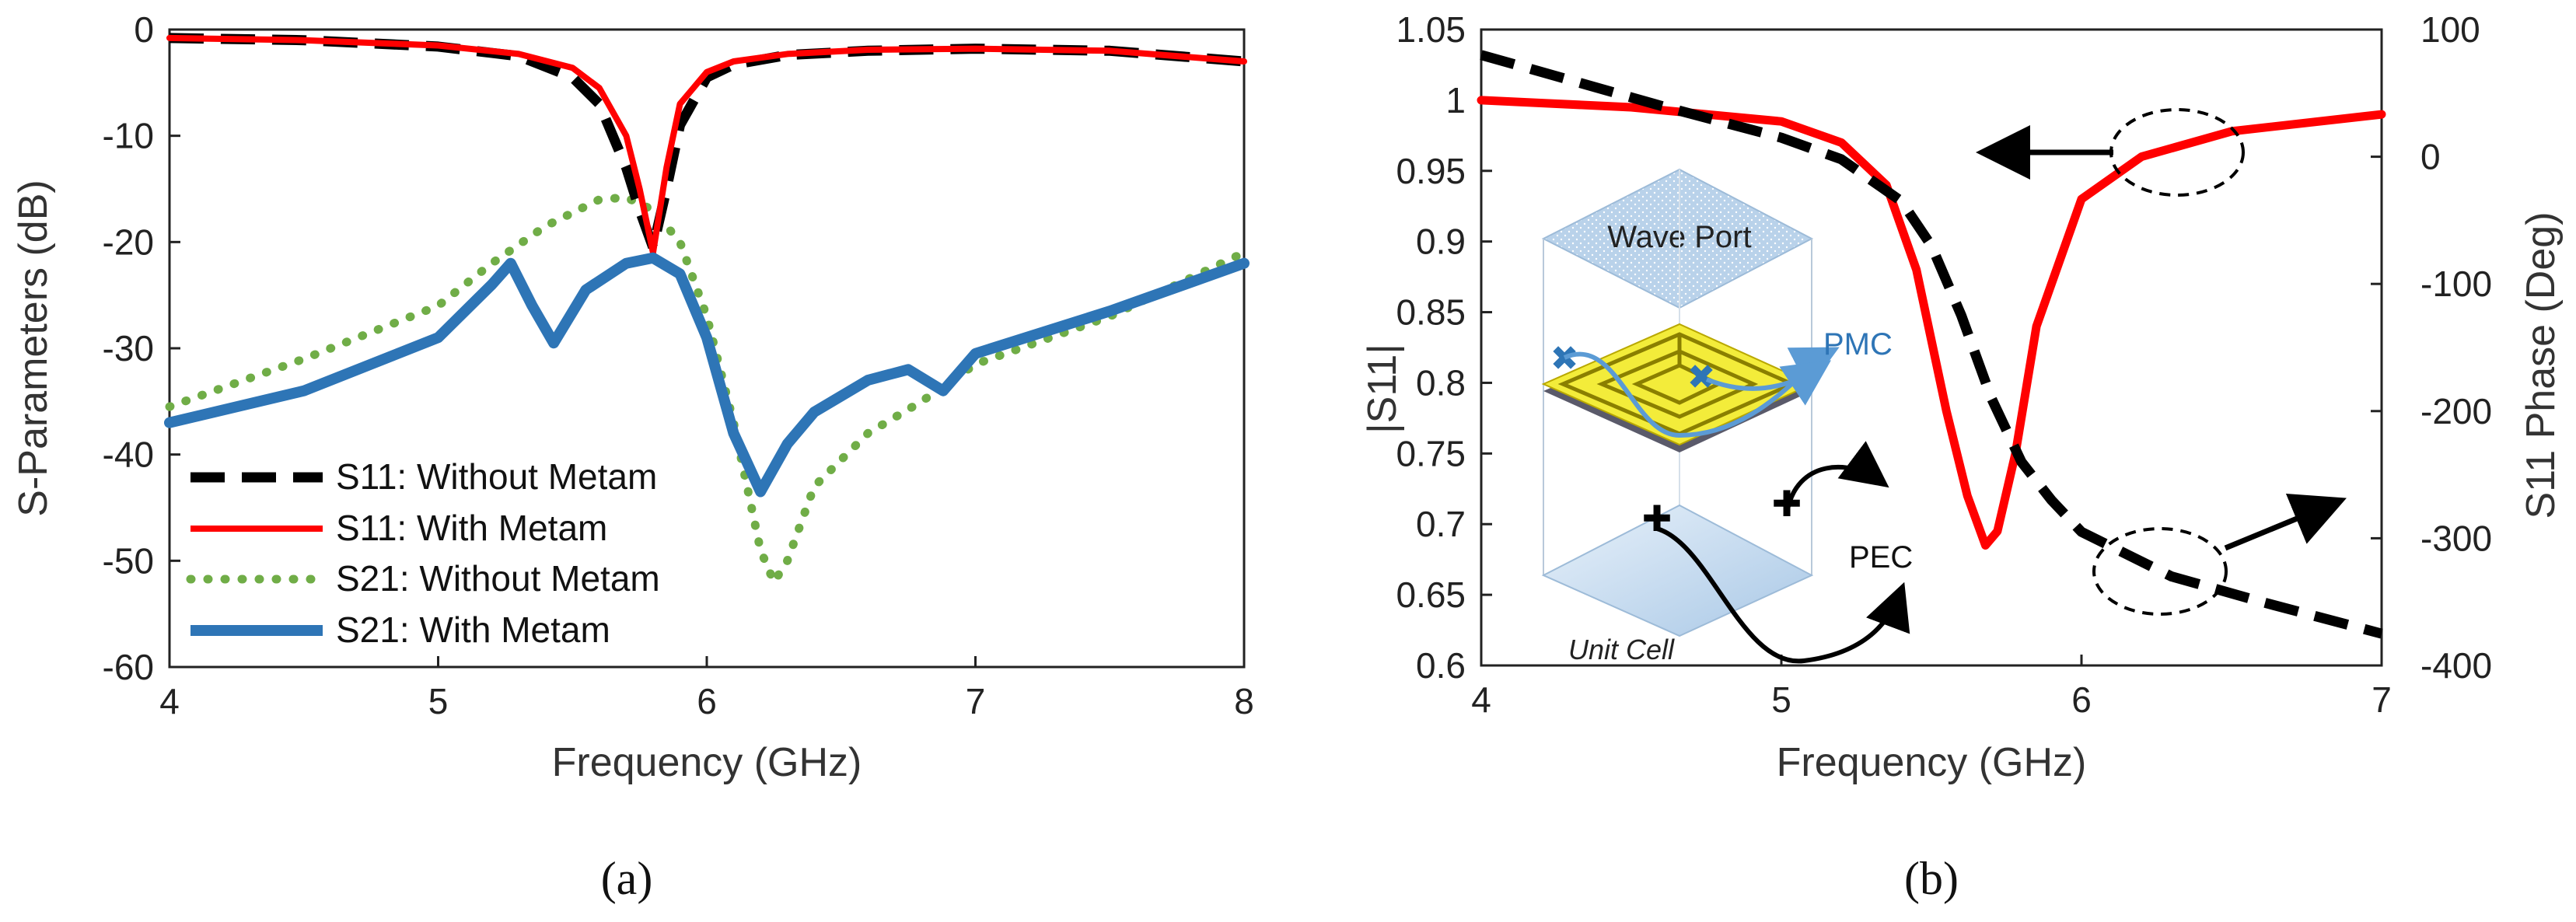  What do you see at coordinates (144, 29) in the screenshot?
I see `y-tick-label: 0` at bounding box center [144, 29].